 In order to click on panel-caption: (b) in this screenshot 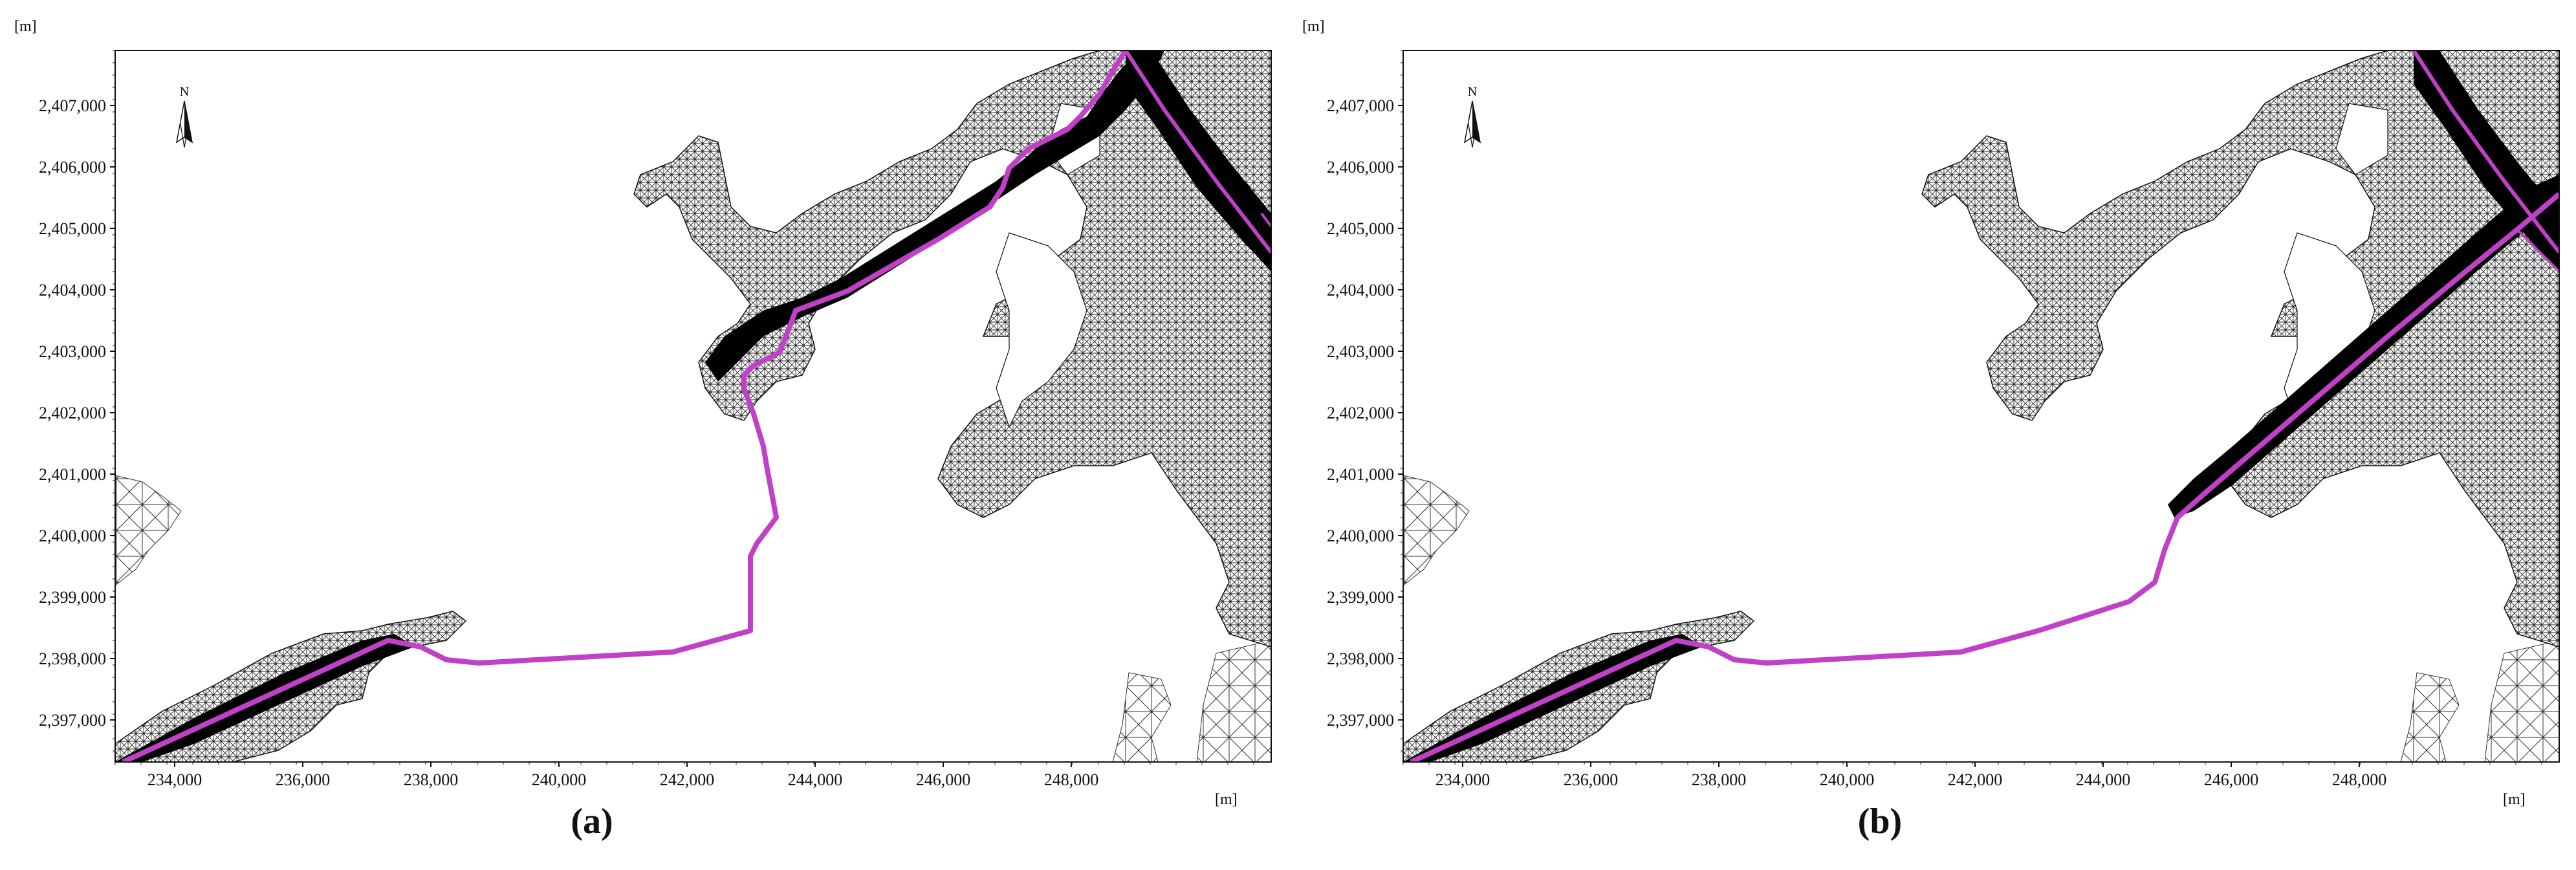, I will do `click(1880, 821)`.